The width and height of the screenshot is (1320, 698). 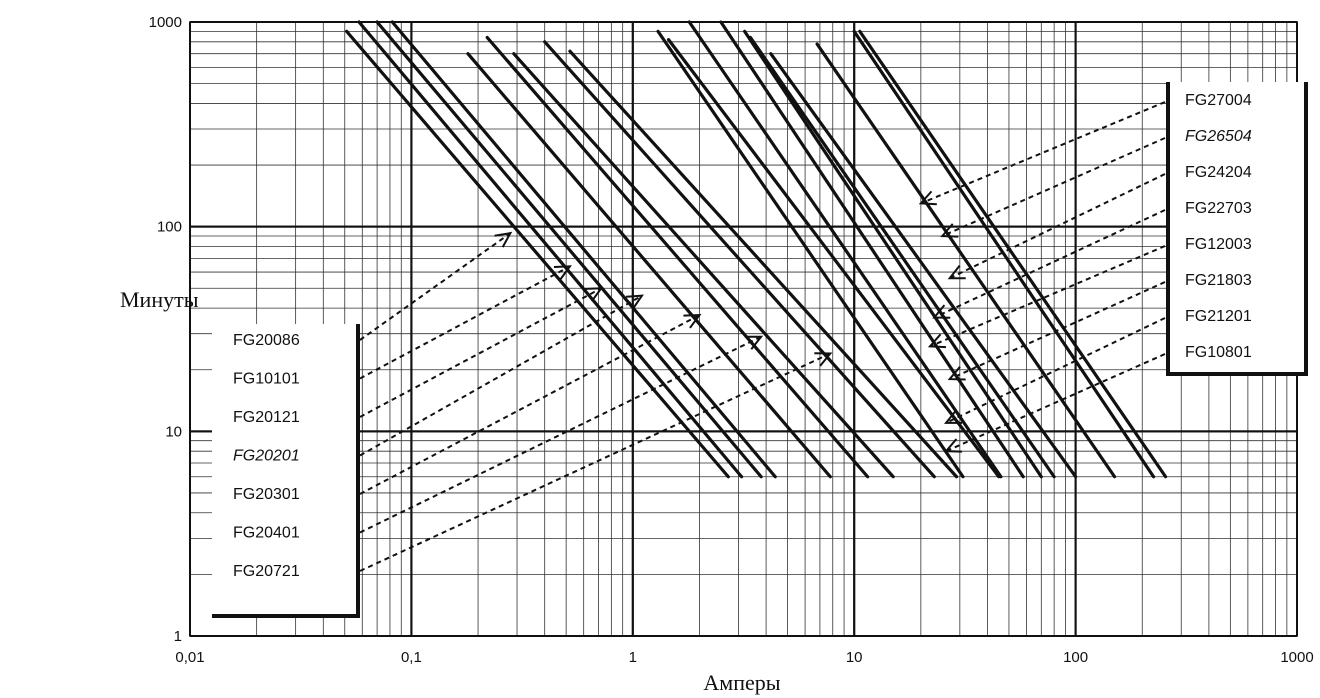 What do you see at coordinates (1218, 100) in the screenshot?
I see `series-label: FG27004` at bounding box center [1218, 100].